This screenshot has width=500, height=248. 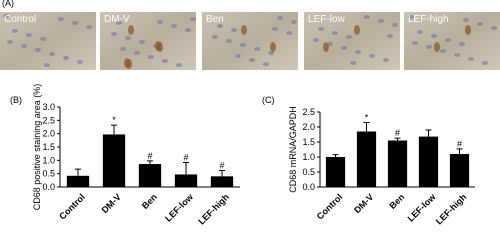 What do you see at coordinates (268, 100) in the screenshot?
I see `panel-label: (C)` at bounding box center [268, 100].